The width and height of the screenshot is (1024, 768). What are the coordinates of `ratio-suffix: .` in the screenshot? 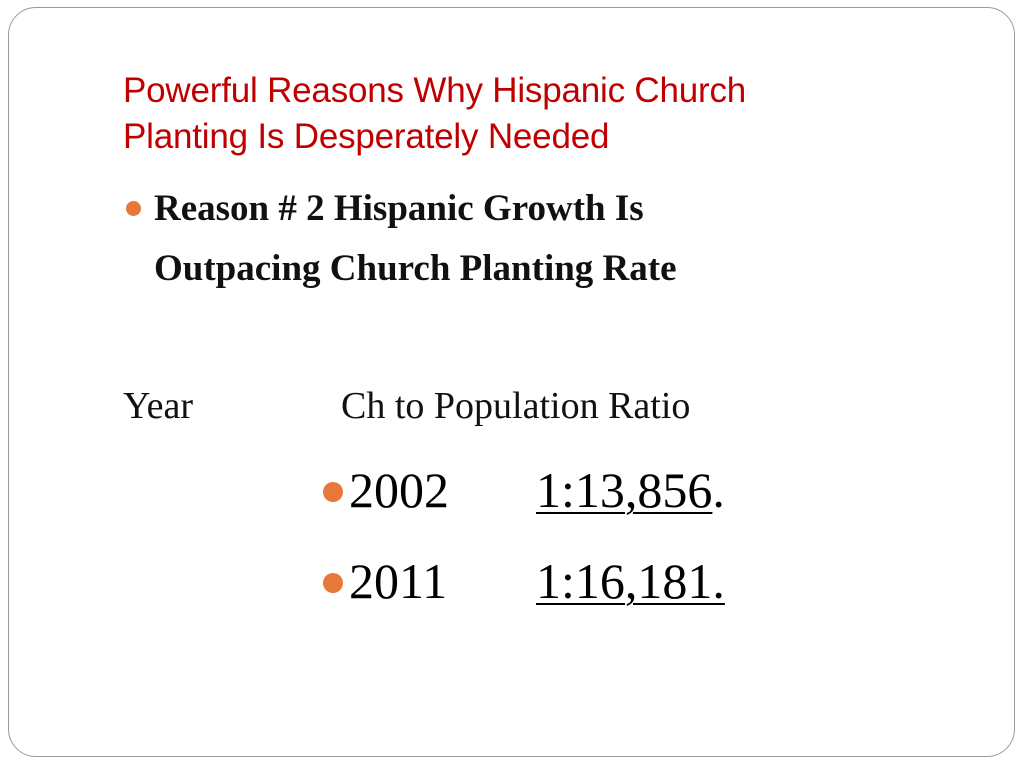 It's located at (718, 490).